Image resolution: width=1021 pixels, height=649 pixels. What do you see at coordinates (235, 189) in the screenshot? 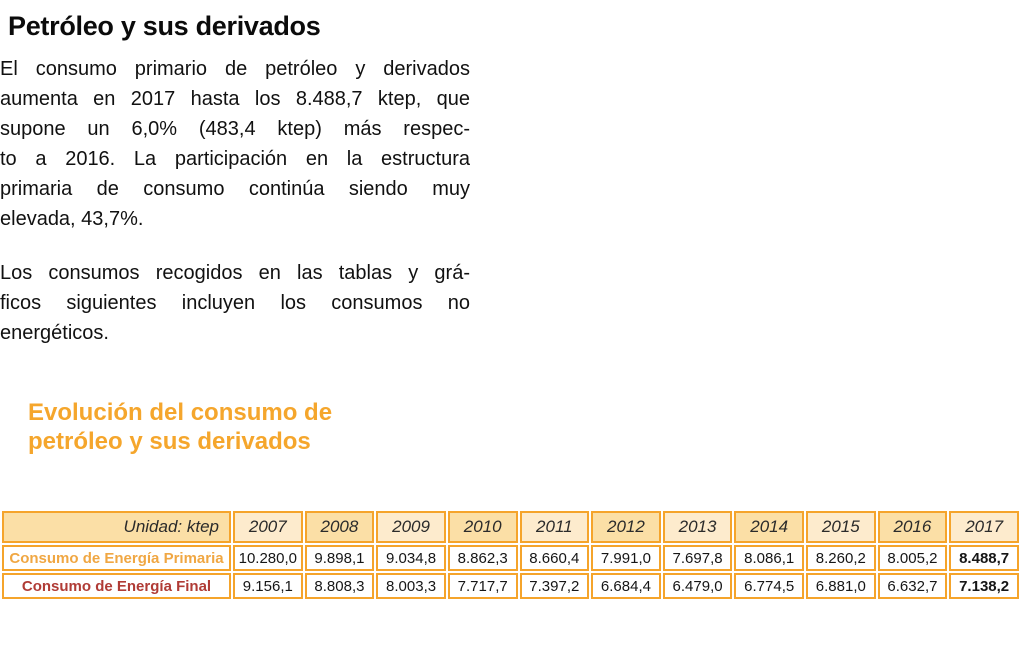
I see `paragraph-line: primaria de consumo continúa siendo muy` at bounding box center [235, 189].